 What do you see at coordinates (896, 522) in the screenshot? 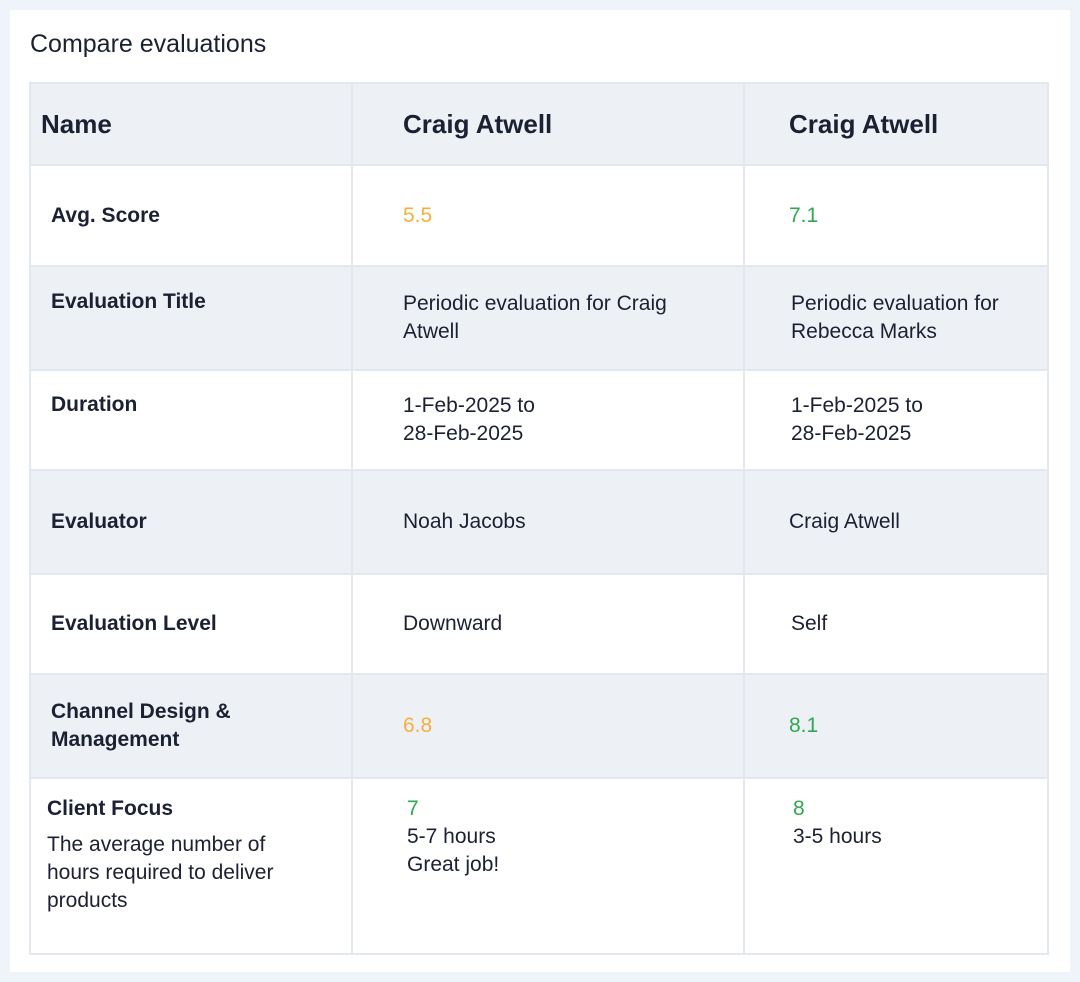
I see `cell-value: Craig Atwell` at bounding box center [896, 522].